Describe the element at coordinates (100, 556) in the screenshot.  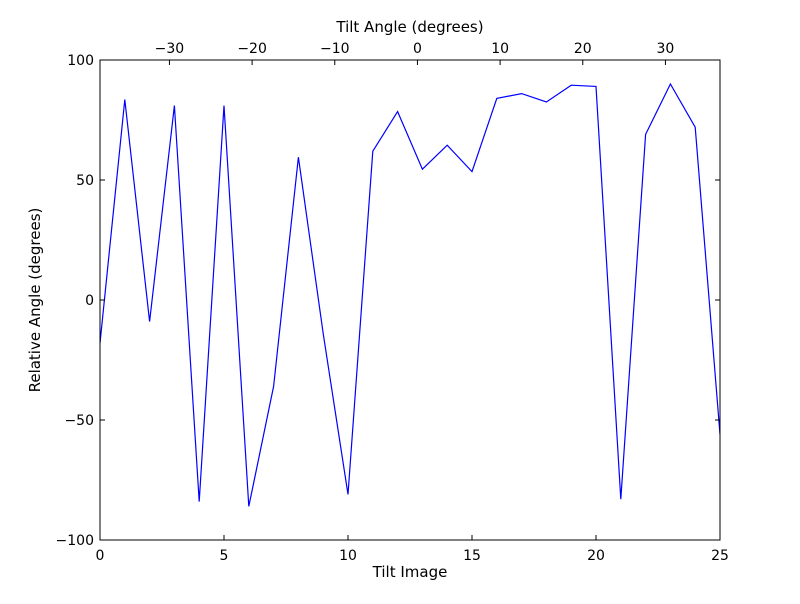
I see `x-tick-label: 0` at that location.